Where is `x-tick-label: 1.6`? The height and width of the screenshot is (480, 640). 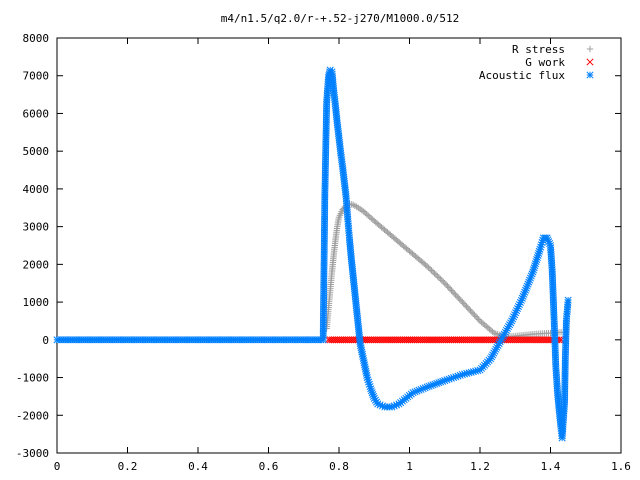 x-tick-label: 1.6 is located at coordinates (621, 466).